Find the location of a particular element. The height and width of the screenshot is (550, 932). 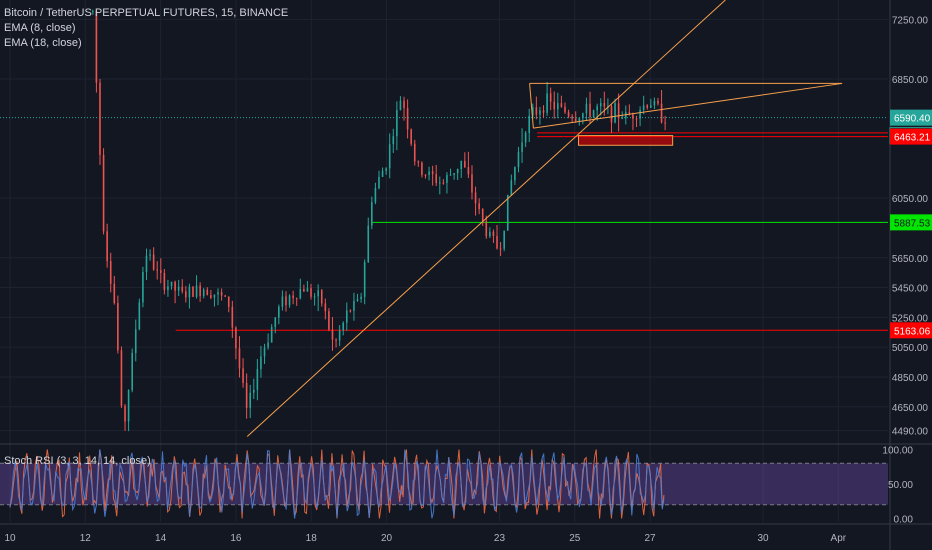

time-tick-label: 27 is located at coordinates (651, 538).